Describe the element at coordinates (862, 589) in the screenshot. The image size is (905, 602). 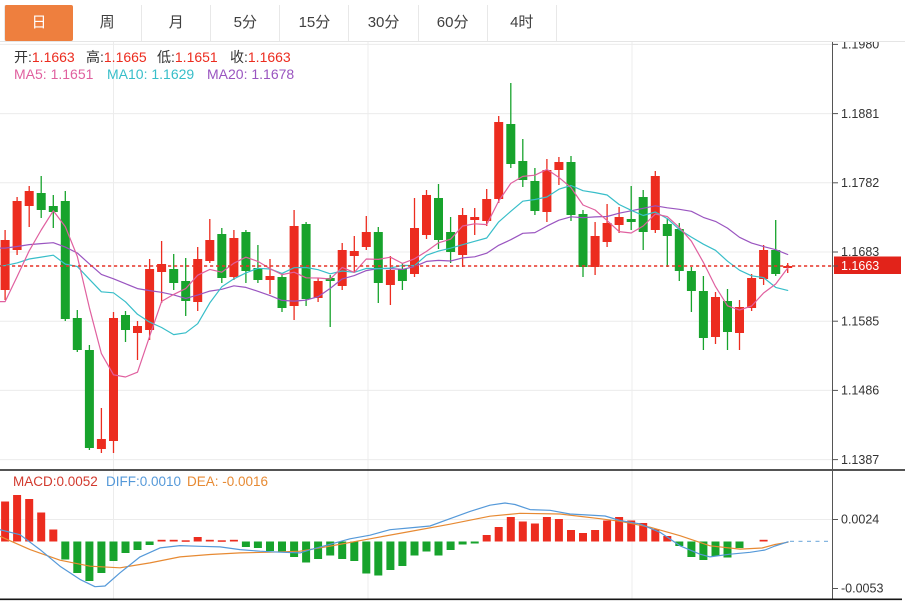
I see `svg-text: -0.0053` at that location.